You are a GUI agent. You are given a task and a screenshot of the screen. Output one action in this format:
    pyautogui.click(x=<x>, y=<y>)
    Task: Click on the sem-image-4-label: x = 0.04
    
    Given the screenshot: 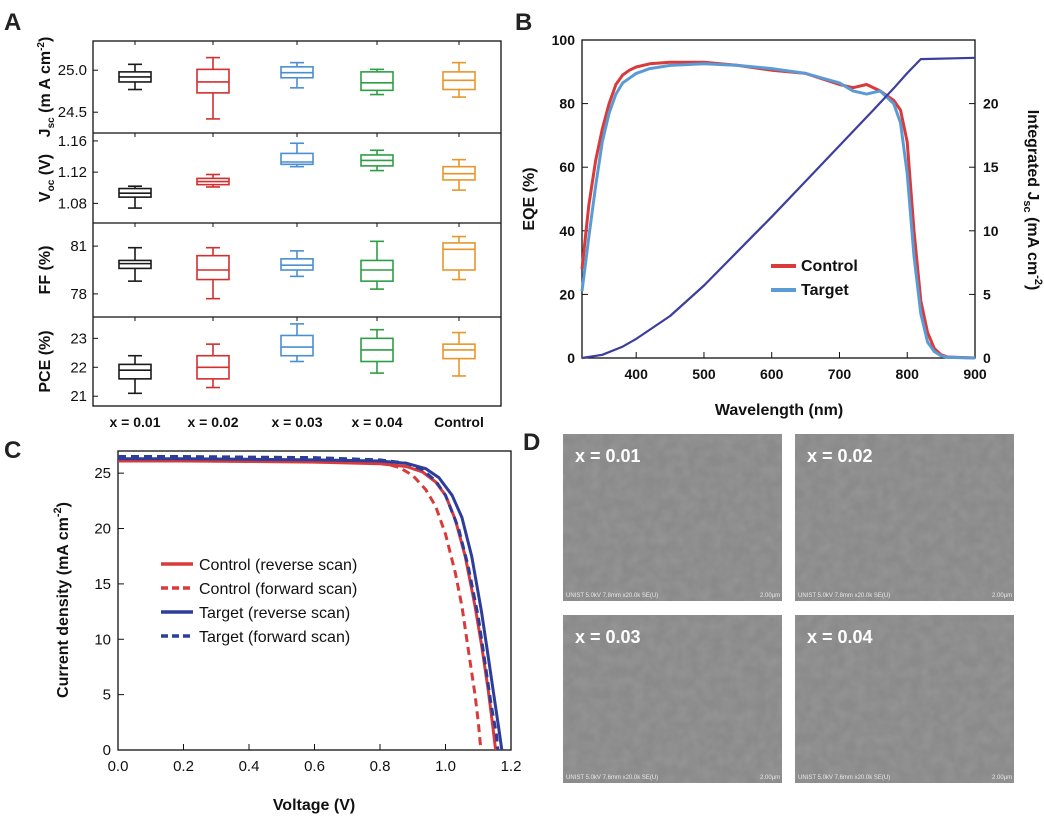 What is the action you would take?
    pyautogui.click(x=840, y=637)
    